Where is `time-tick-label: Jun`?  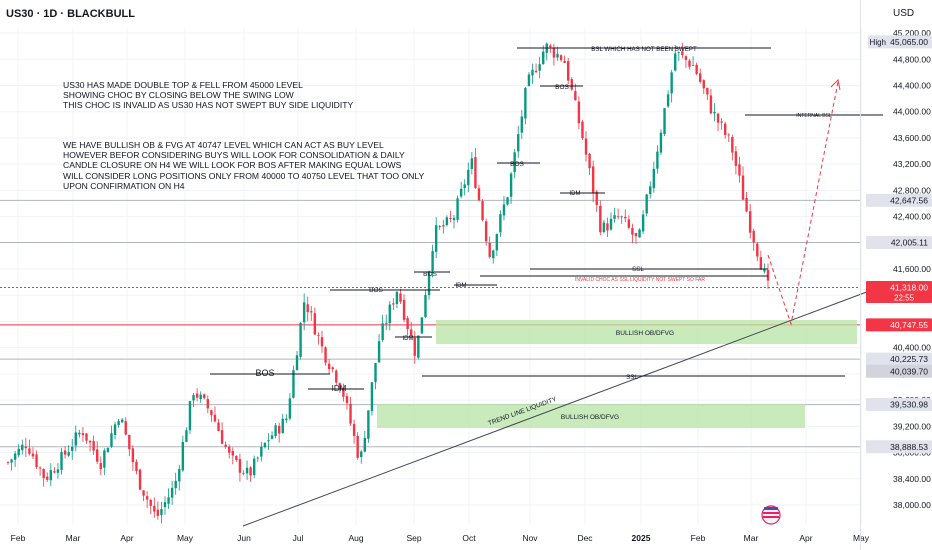 time-tick-label: Jun is located at coordinates (244, 538).